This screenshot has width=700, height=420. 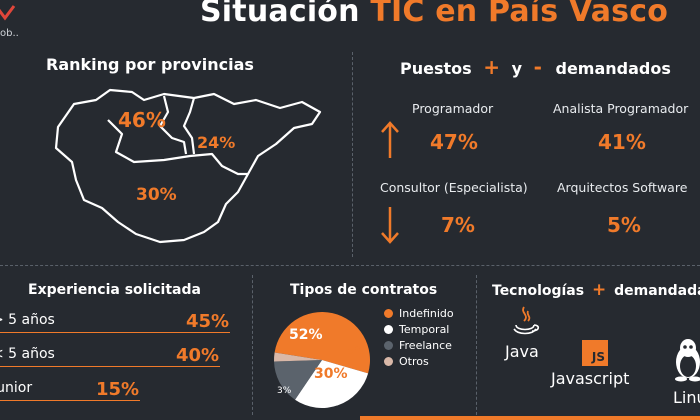 I want to click on puestos-title: Puestos + y - demandados, so click(x=535, y=67).